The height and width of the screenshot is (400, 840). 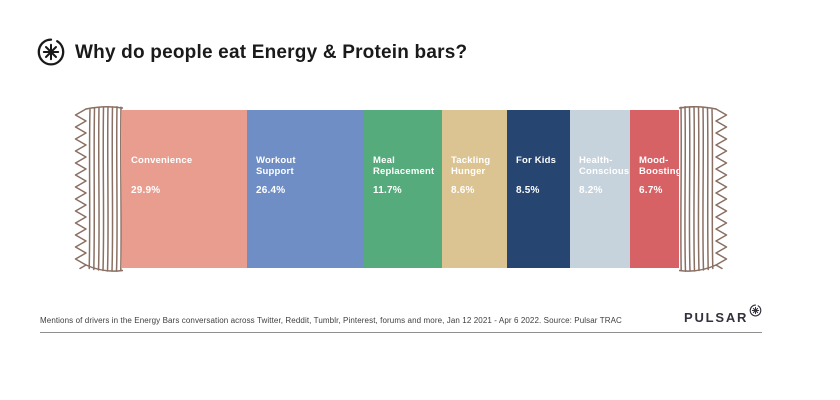 I want to click on segment-value: 8.5%, so click(x=528, y=190).